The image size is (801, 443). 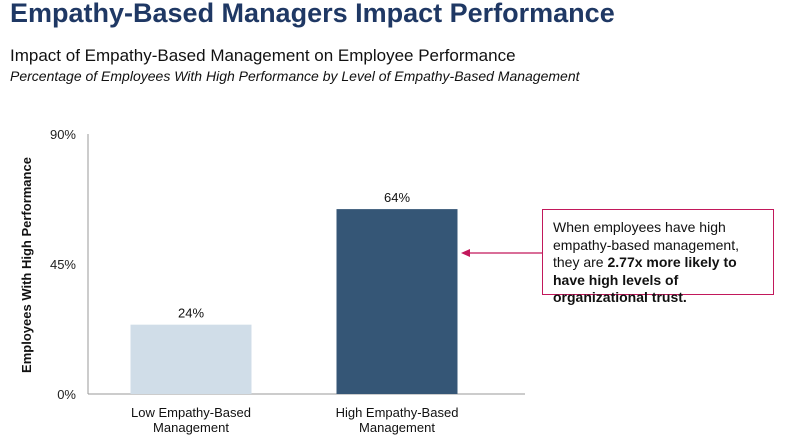 I want to click on y-tick-label: 0%, so click(x=66, y=394).